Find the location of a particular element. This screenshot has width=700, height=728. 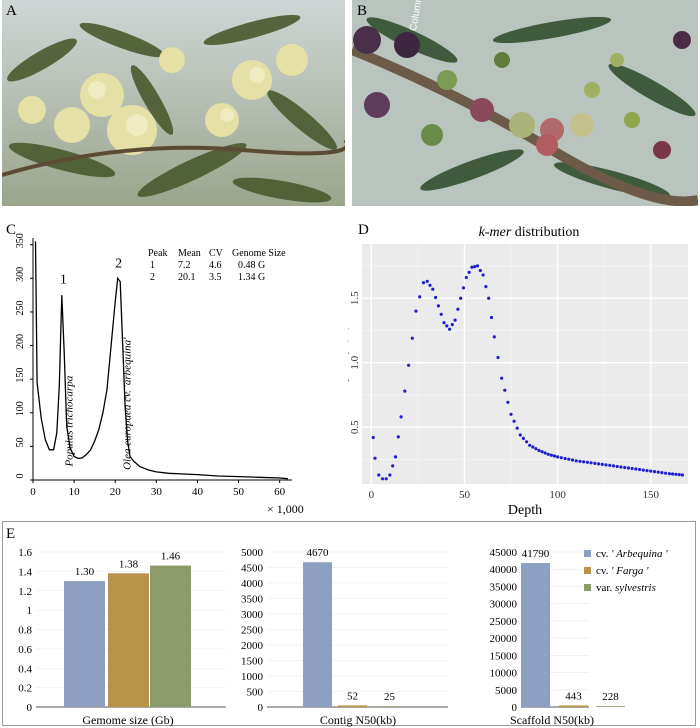

e-x-axis-label: Contig N50(kb) is located at coordinates (358, 720).